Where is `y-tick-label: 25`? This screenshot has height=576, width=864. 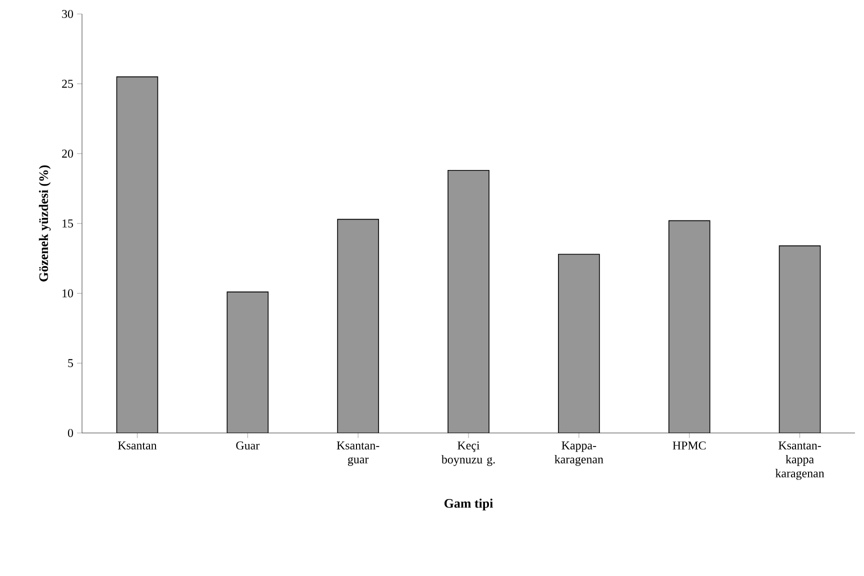
y-tick-label: 25 is located at coordinates (68, 84).